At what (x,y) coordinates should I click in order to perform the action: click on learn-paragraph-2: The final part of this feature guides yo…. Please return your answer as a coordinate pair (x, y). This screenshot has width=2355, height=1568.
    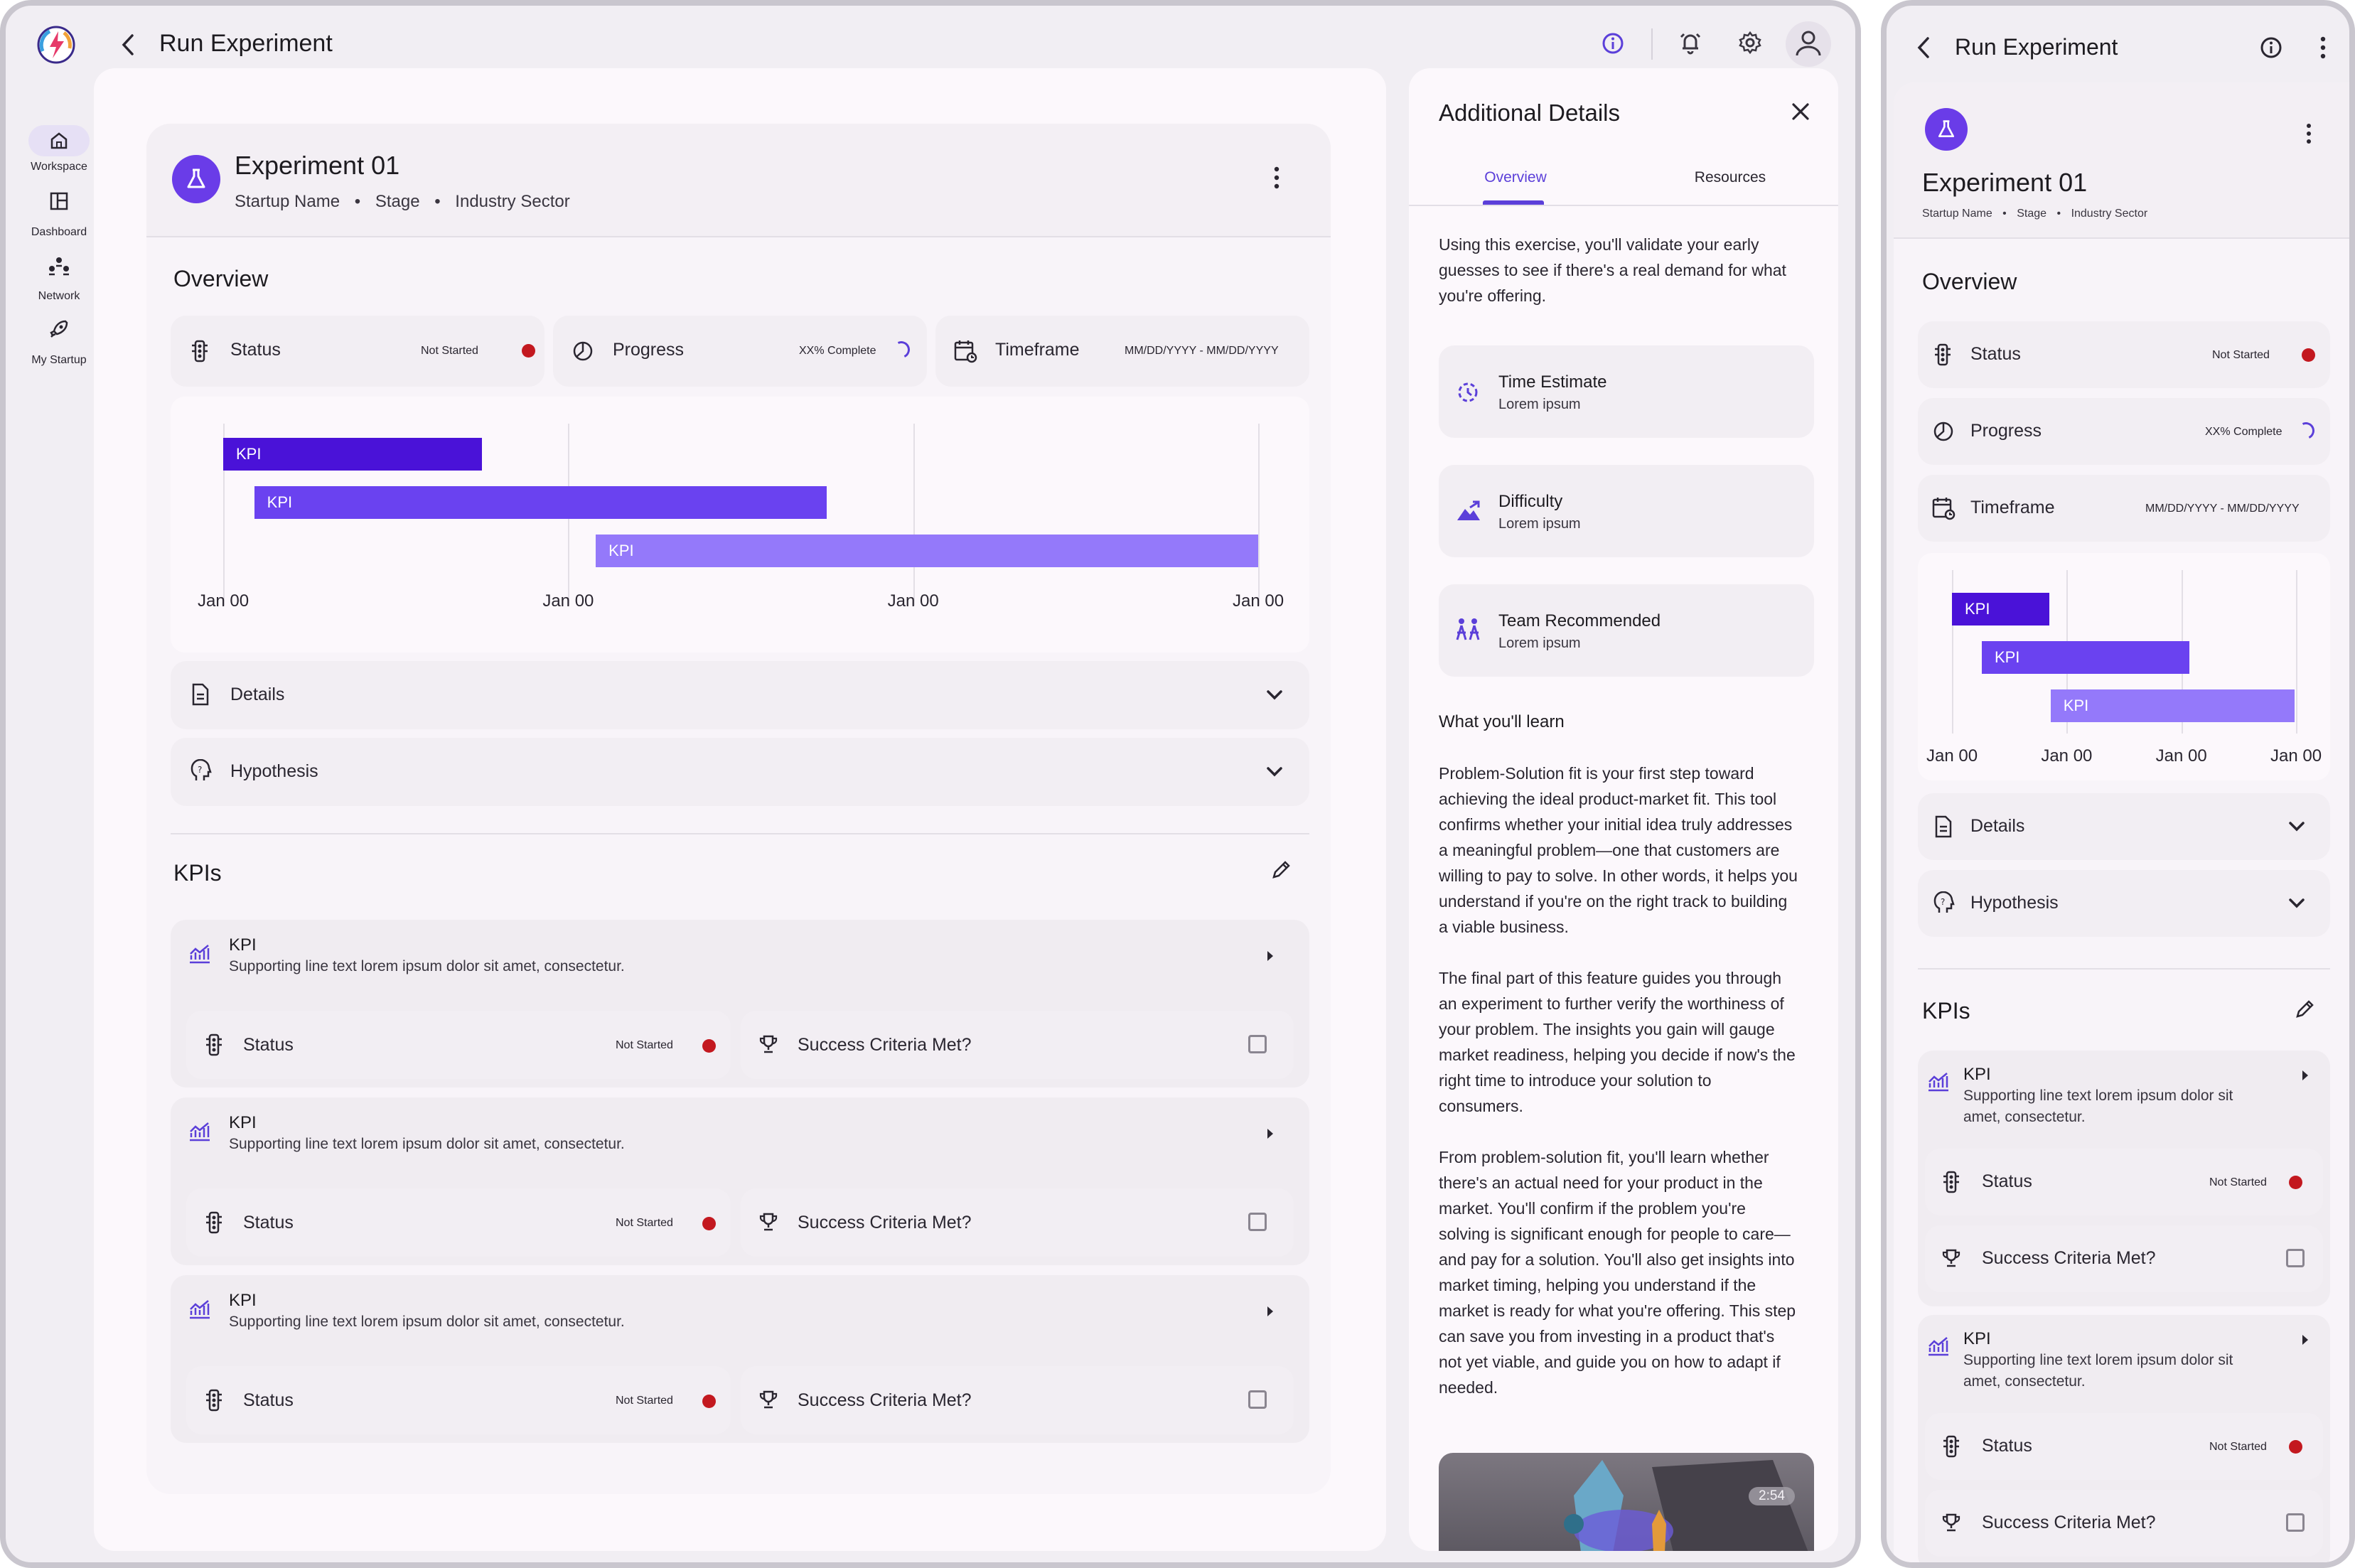
    Looking at the image, I should click on (1633, 1042).